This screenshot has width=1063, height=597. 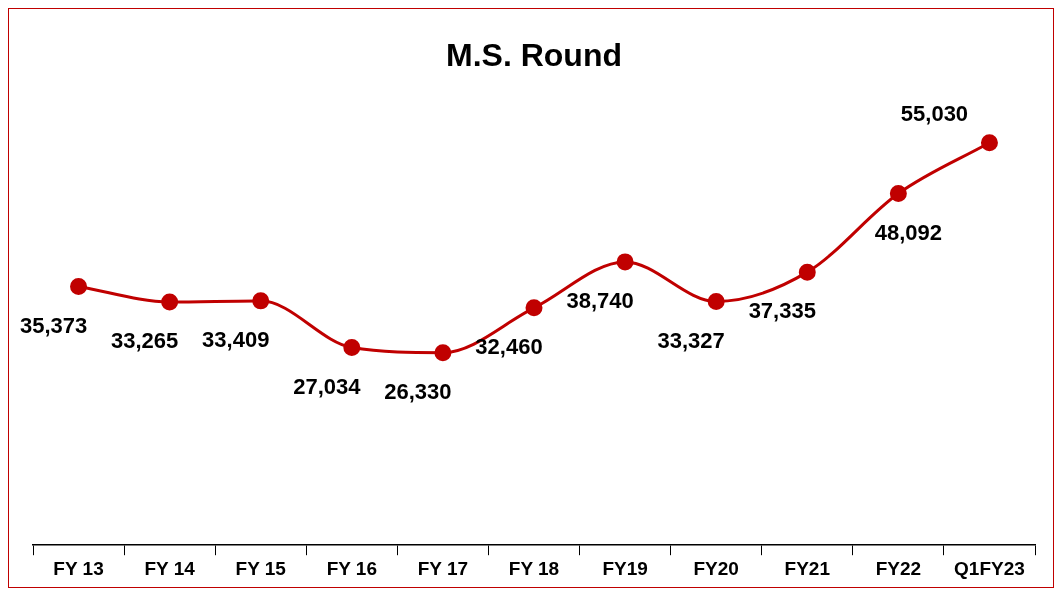 What do you see at coordinates (443, 568) in the screenshot?
I see `x-tick-label: FY 17` at bounding box center [443, 568].